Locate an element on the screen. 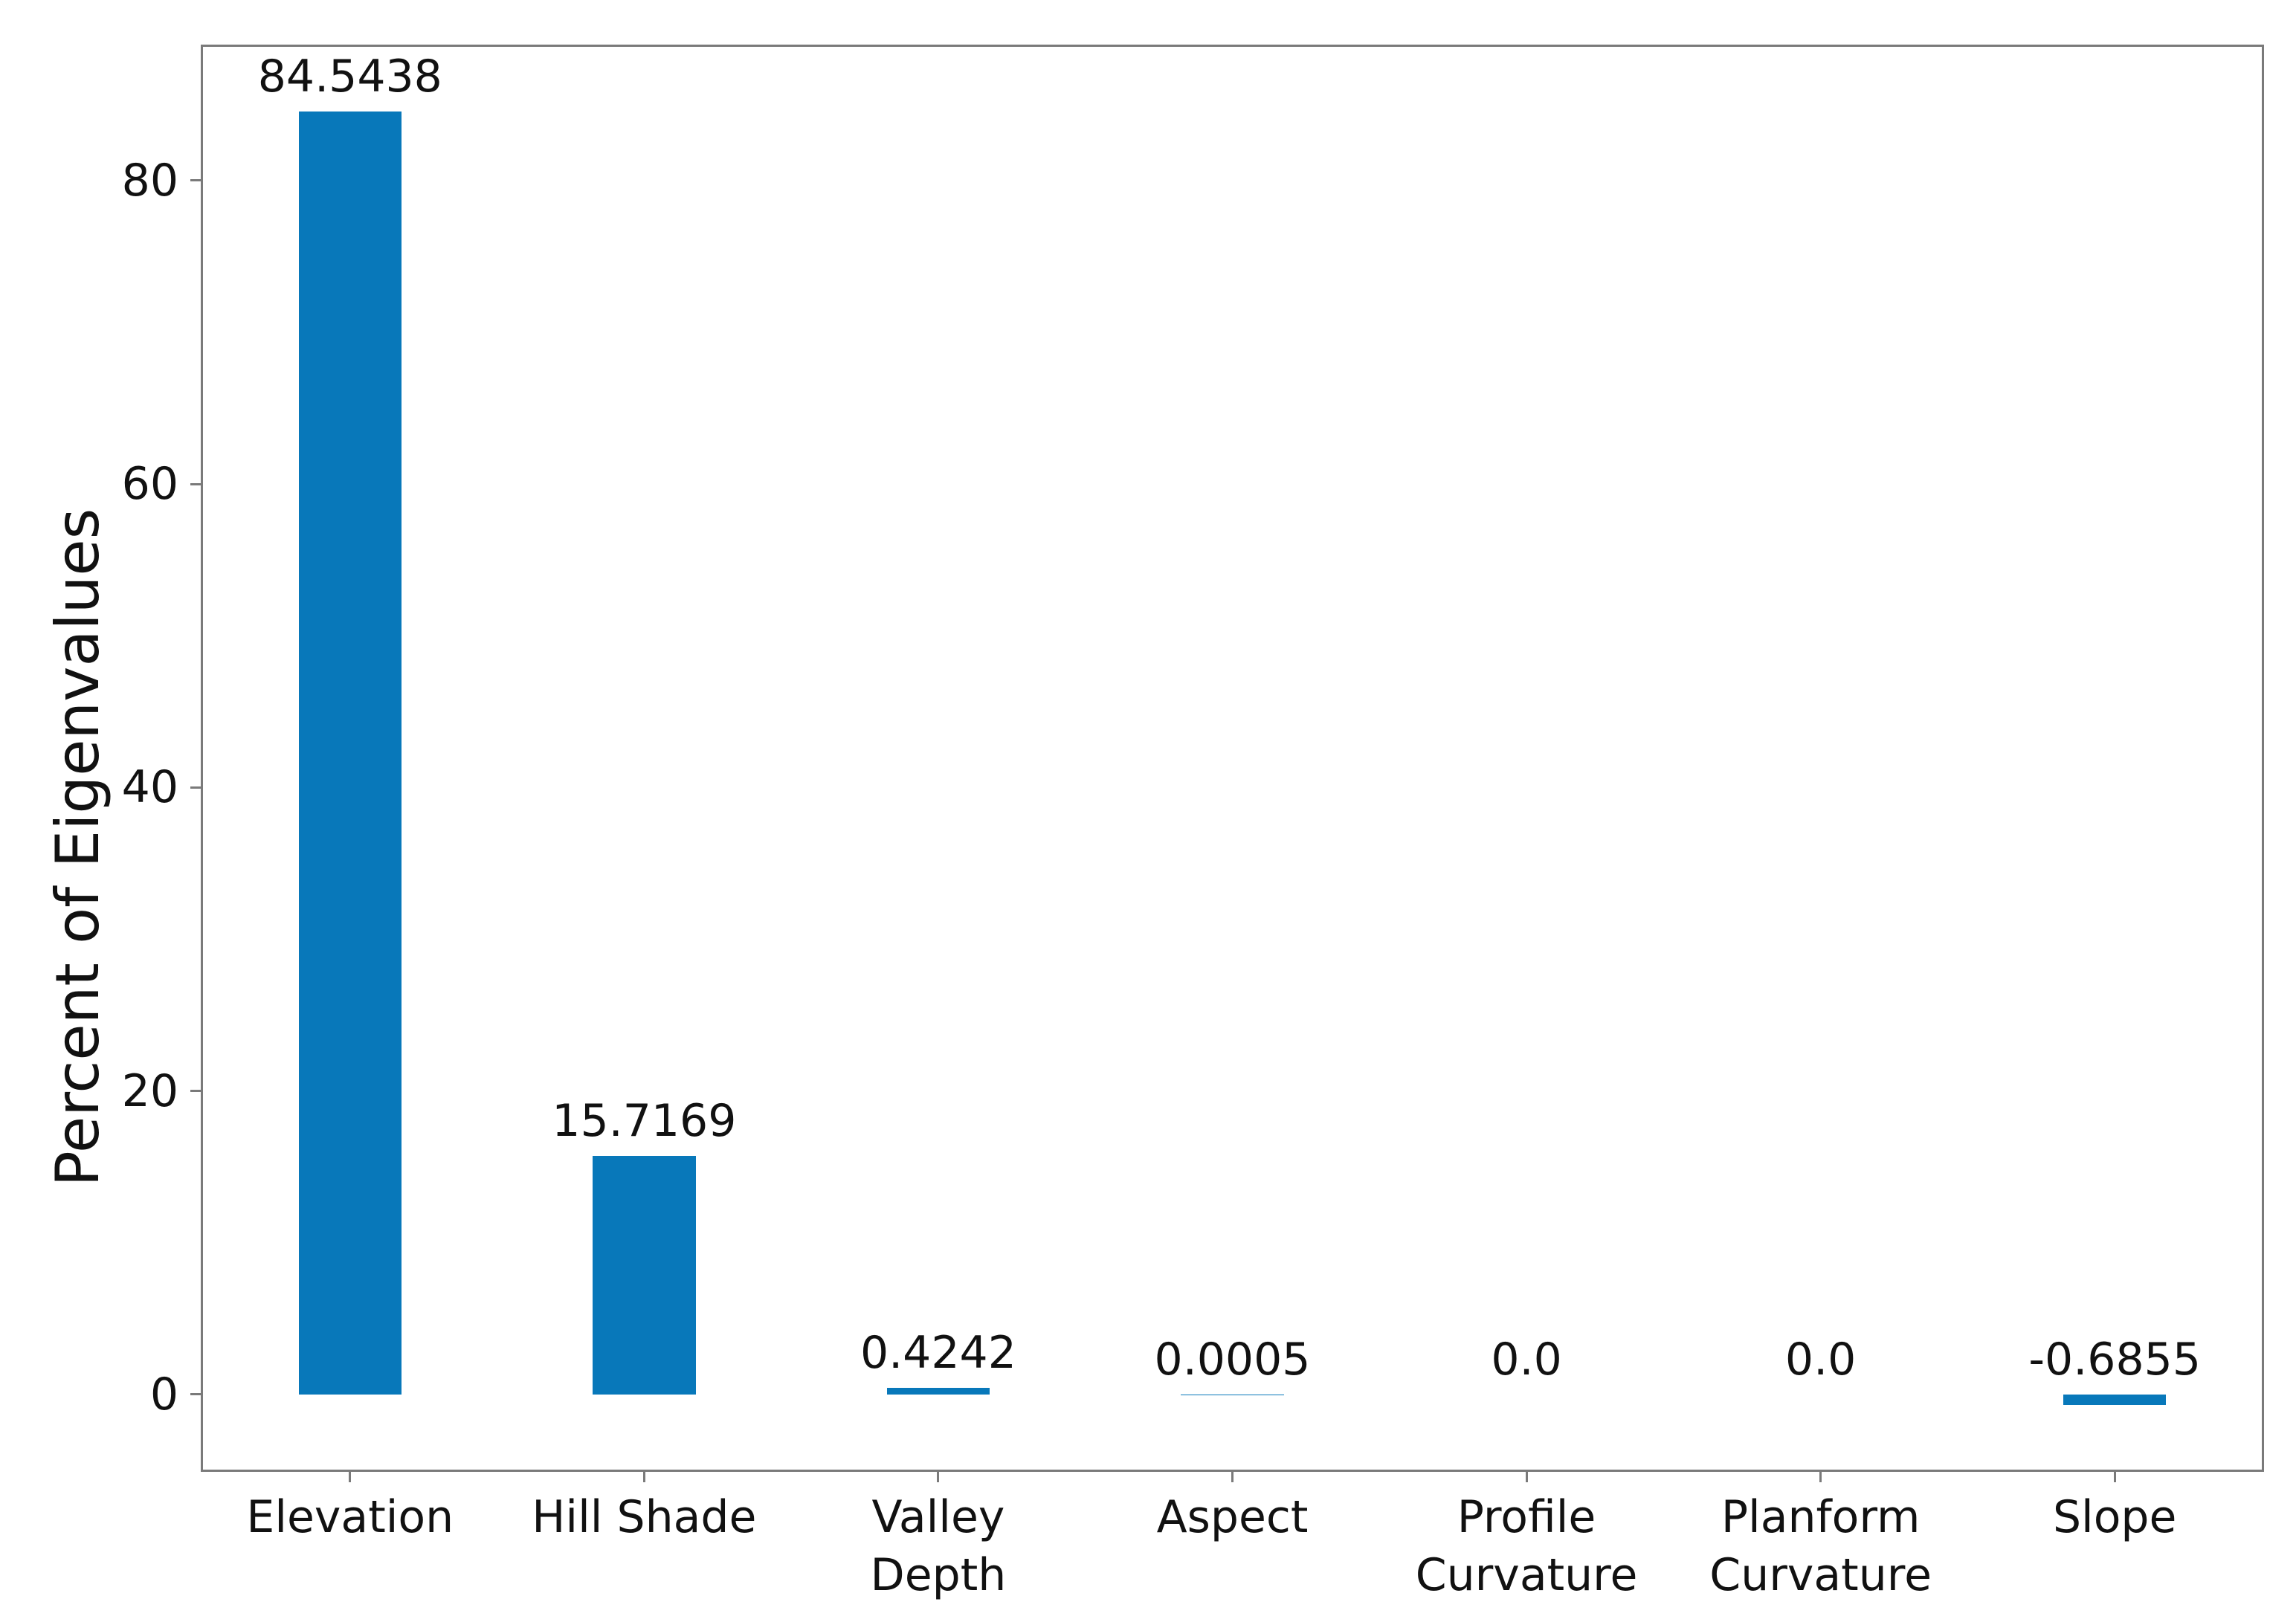 This screenshot has height=1622, width=2296. x-tick-label-slope: Slope is located at coordinates (2114, 1517).